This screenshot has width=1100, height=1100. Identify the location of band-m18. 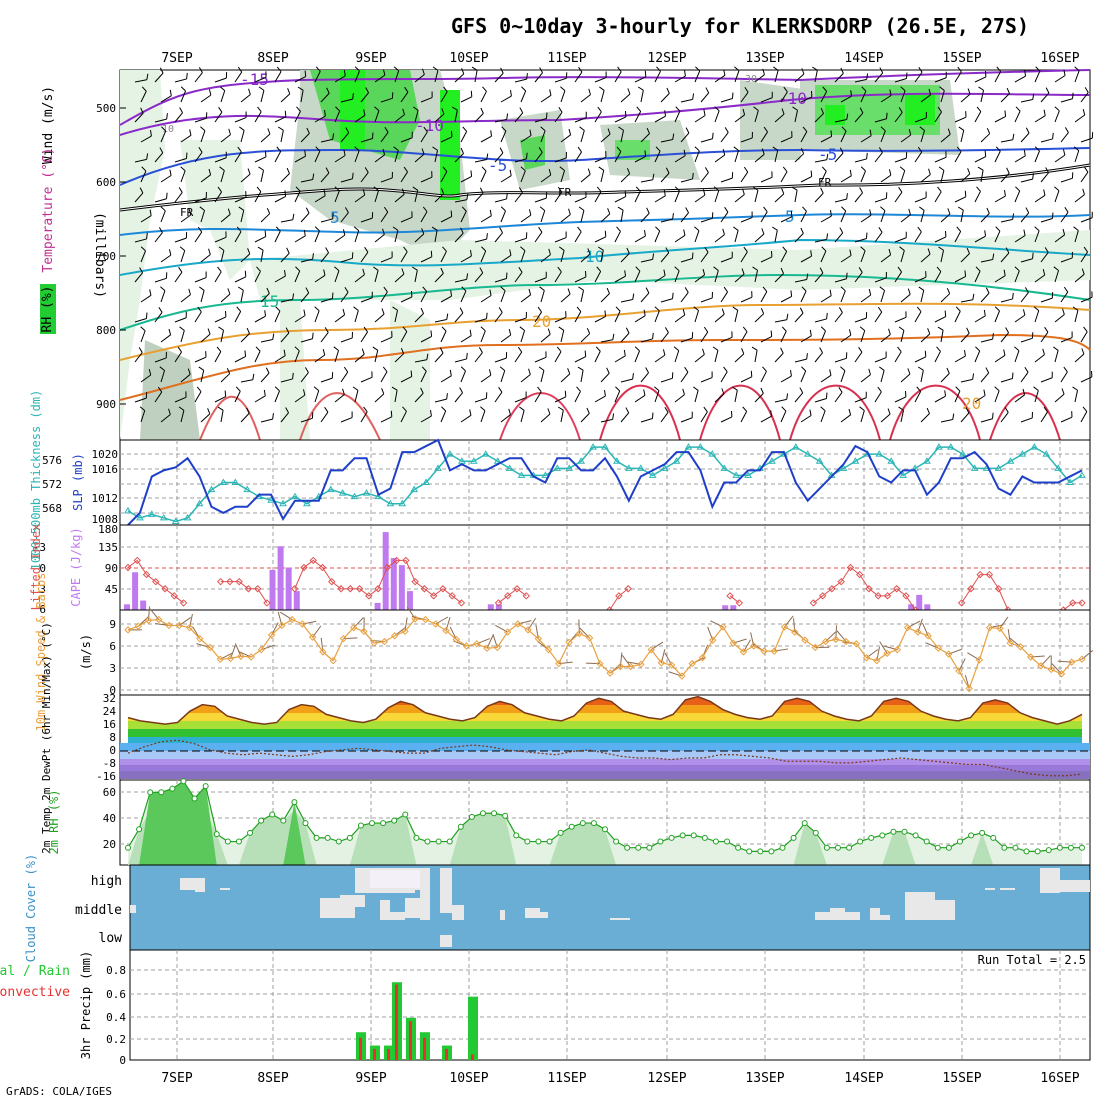
(605, 775).